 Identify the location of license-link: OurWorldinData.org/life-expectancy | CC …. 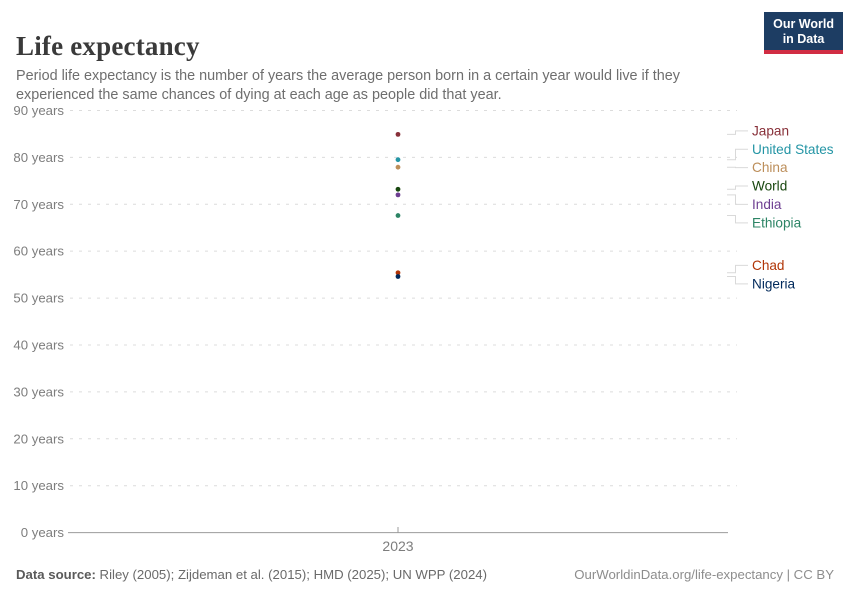
(704, 574).